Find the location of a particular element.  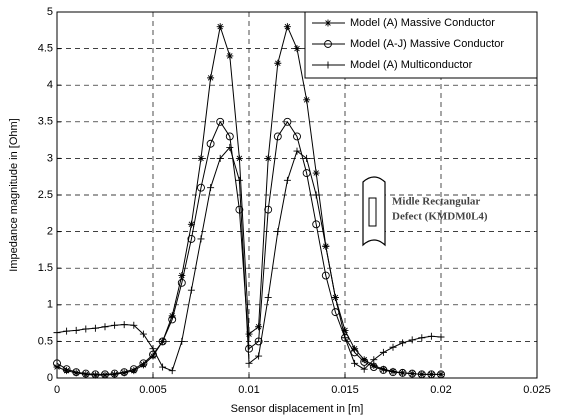

y-tick-label: 4.5 is located at coordinates (45, 49).